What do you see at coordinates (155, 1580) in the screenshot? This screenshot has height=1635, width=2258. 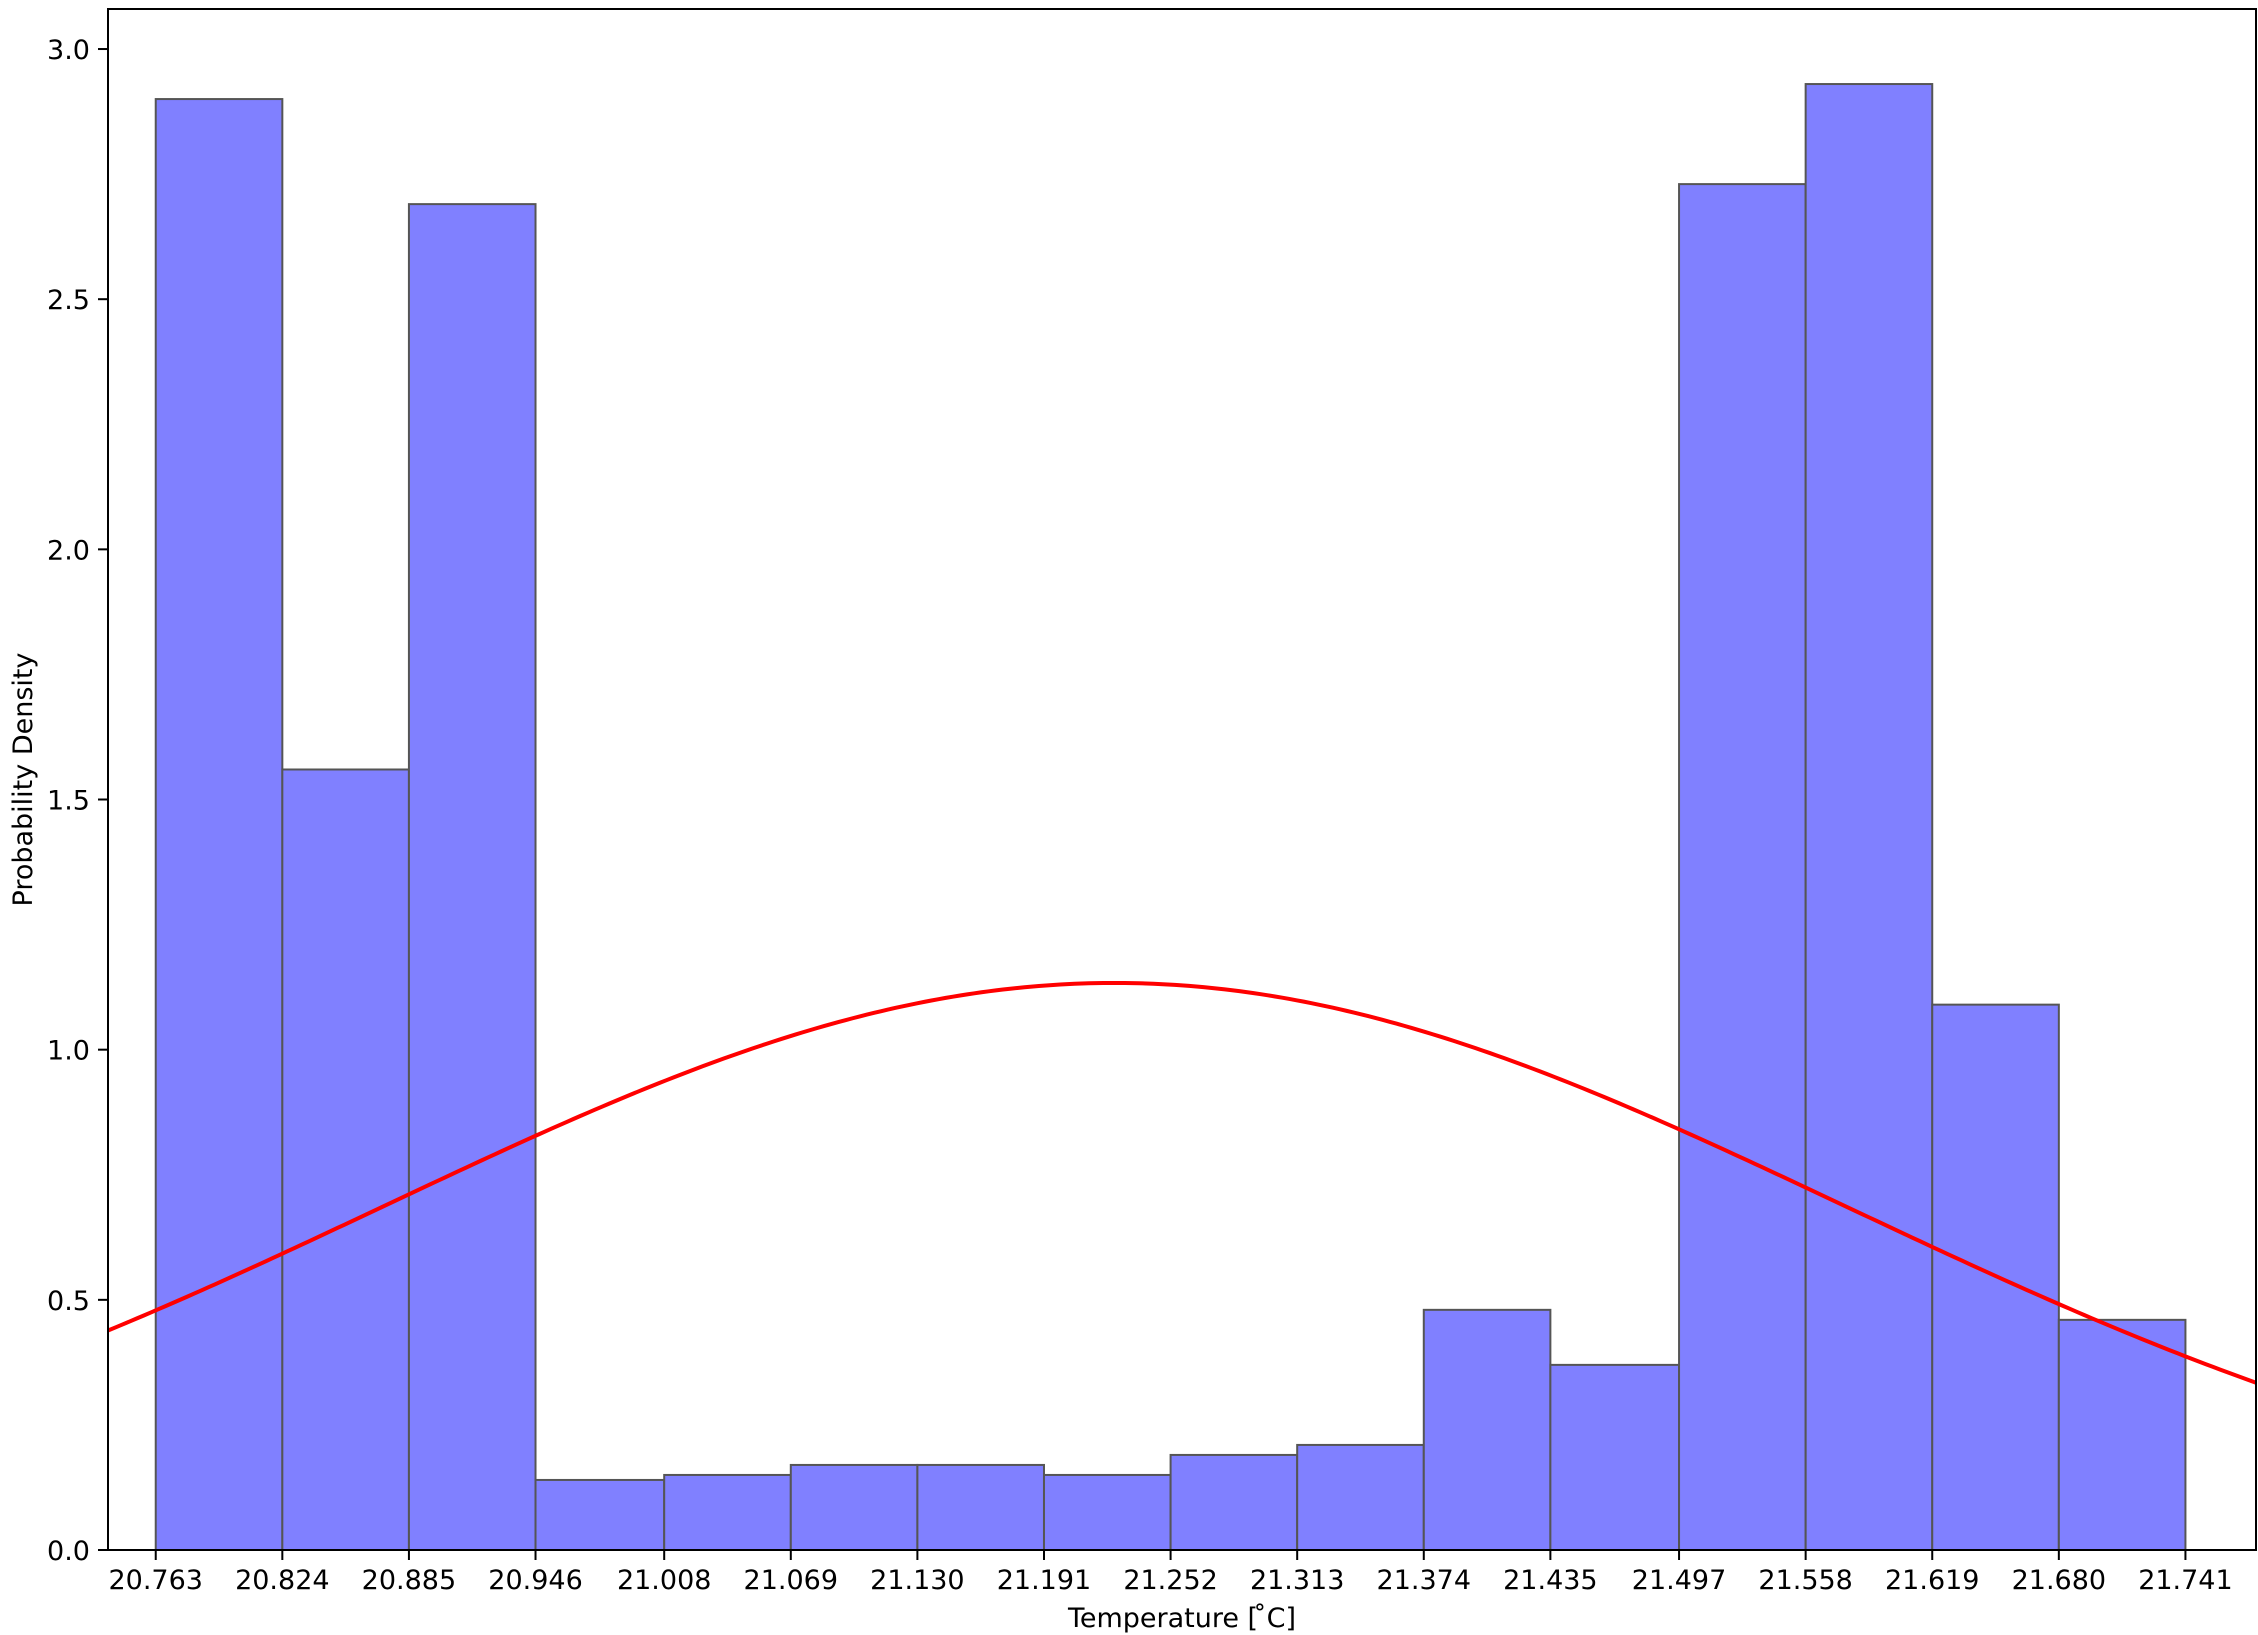 I see `x-tick-label: 20.763` at bounding box center [155, 1580].